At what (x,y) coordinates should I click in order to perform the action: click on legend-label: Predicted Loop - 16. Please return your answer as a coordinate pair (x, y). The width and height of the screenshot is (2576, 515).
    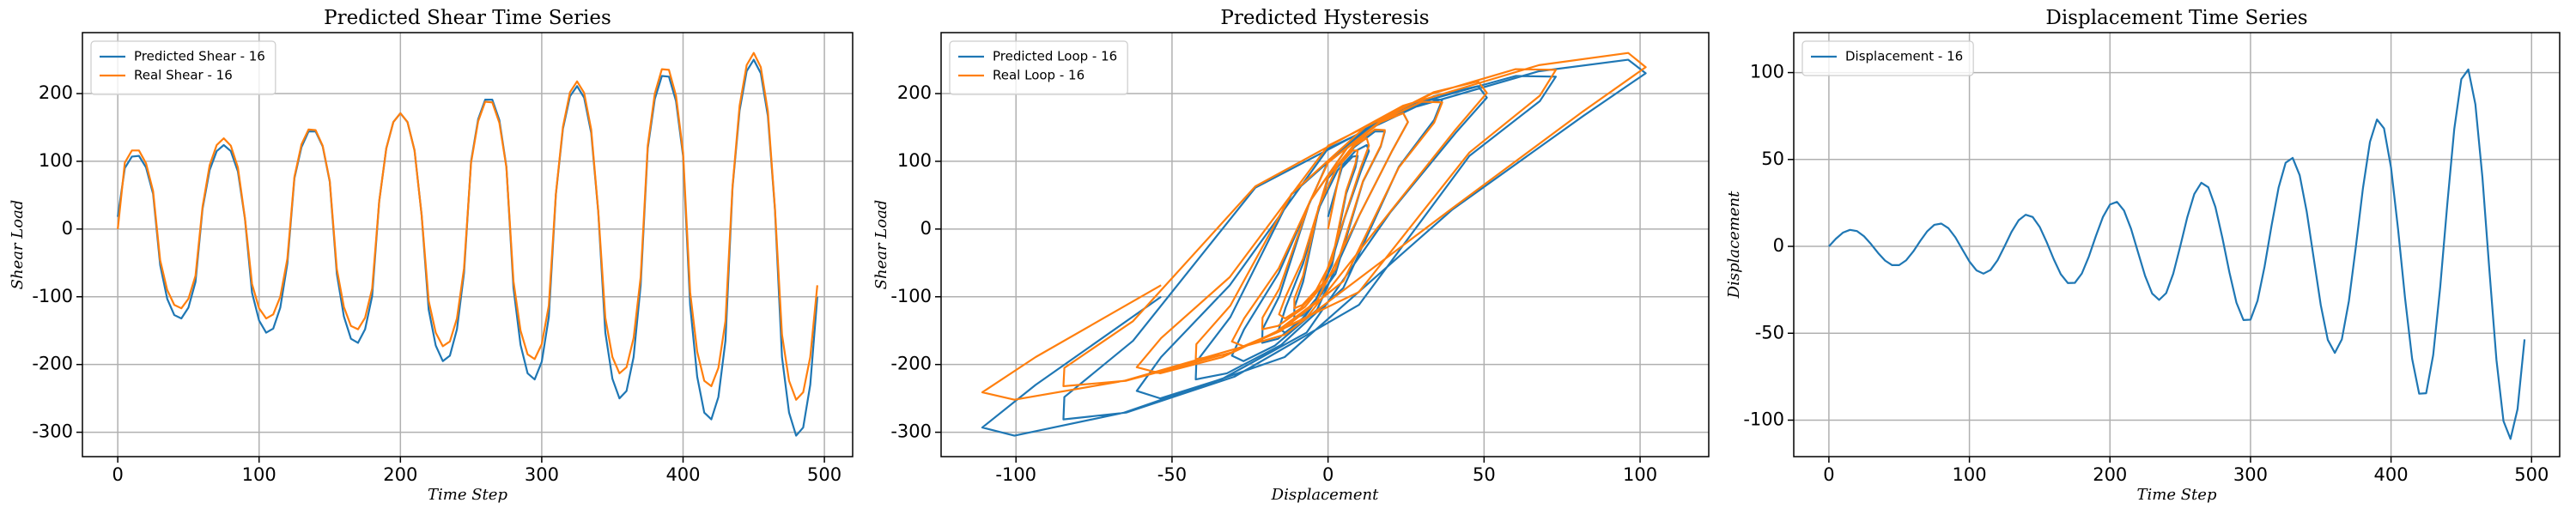
    Looking at the image, I should click on (1055, 56).